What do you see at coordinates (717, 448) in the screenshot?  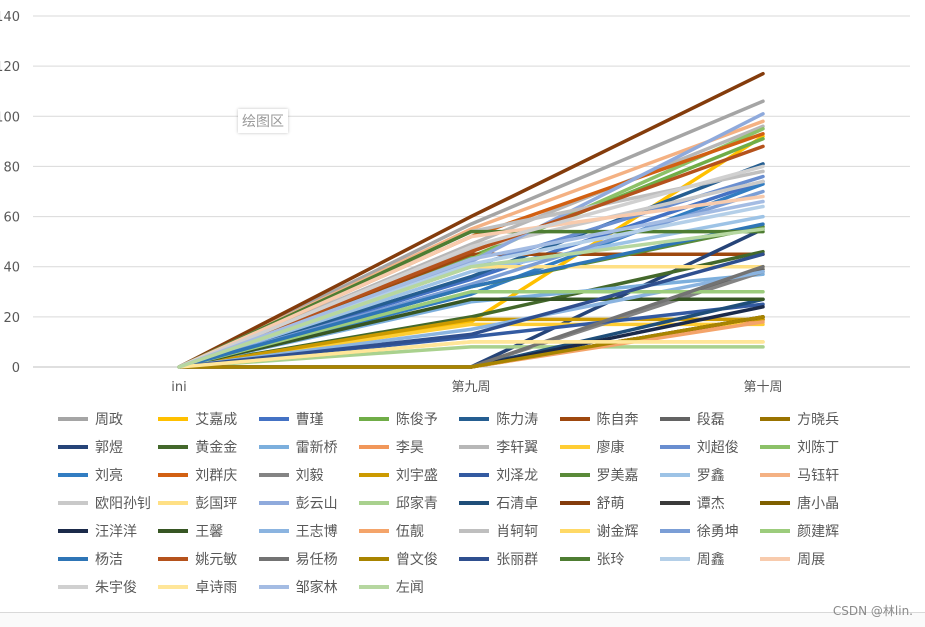 I see `legend-label: 刘超俊` at bounding box center [717, 448].